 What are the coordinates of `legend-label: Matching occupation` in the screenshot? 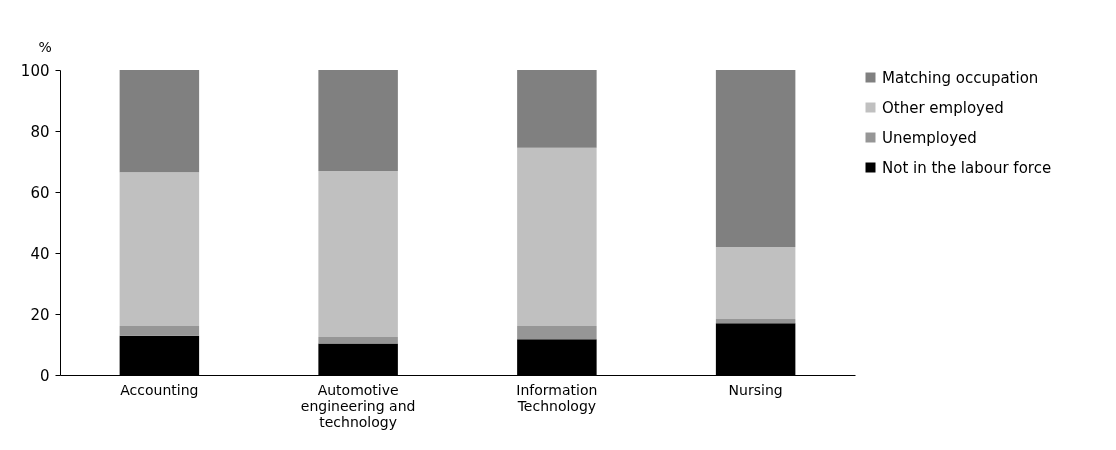 It's located at (960, 77).